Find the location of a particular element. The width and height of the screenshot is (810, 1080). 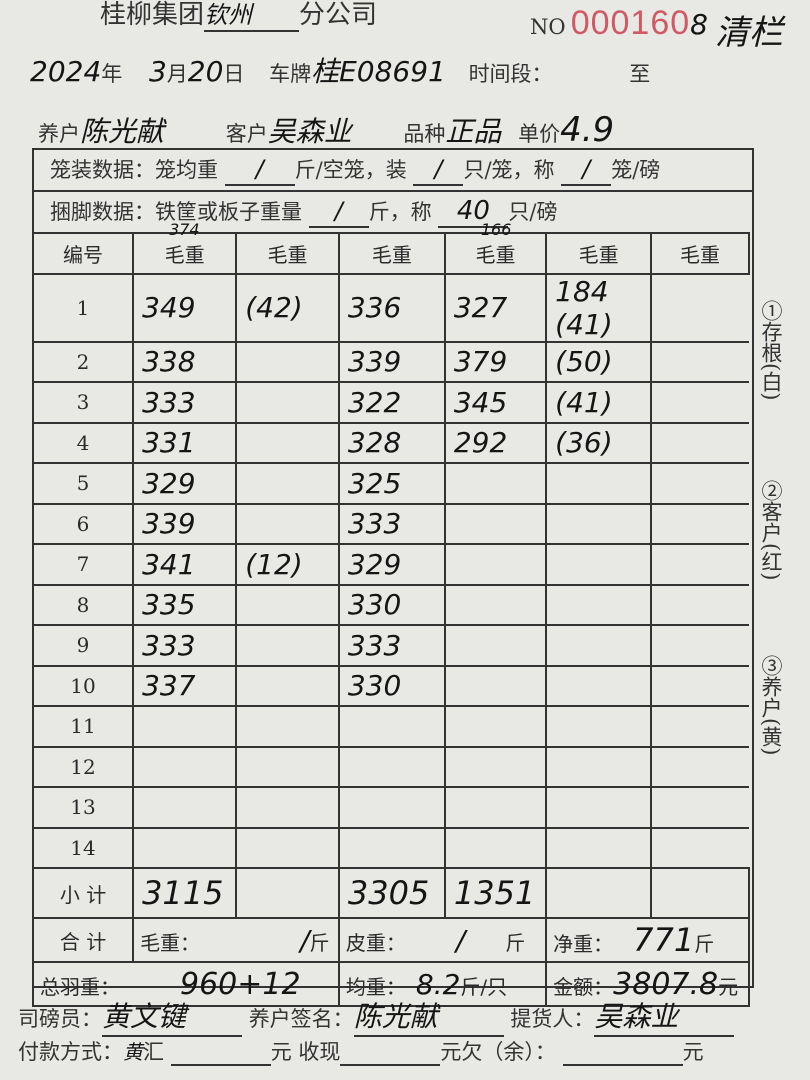

weight-cell: 184 (41) is located at coordinates (599, 307).